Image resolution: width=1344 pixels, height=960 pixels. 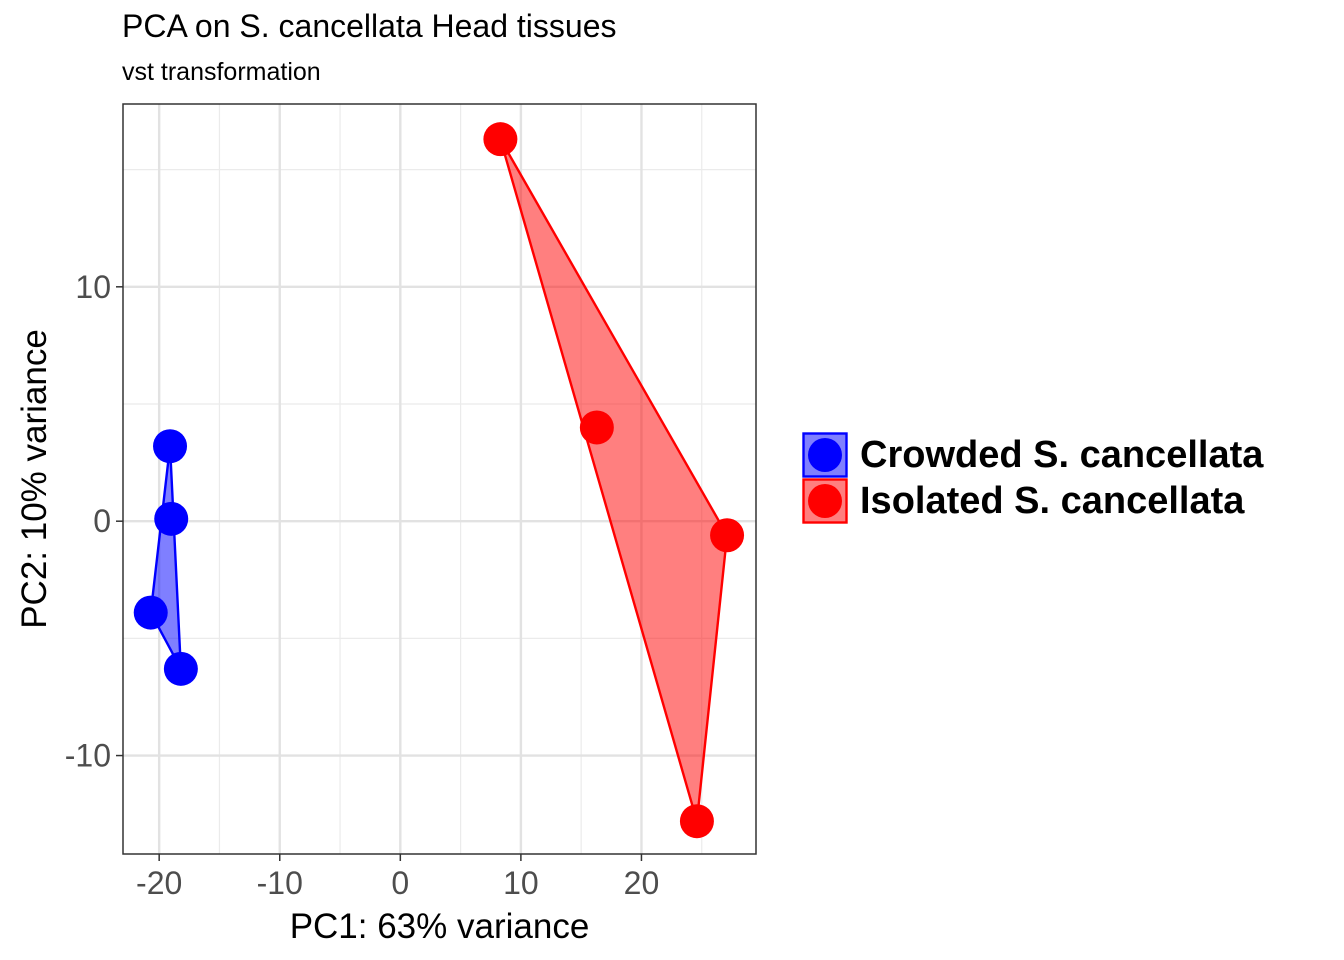 What do you see at coordinates (93, 287) in the screenshot?
I see `y-tick-label: 10` at bounding box center [93, 287].